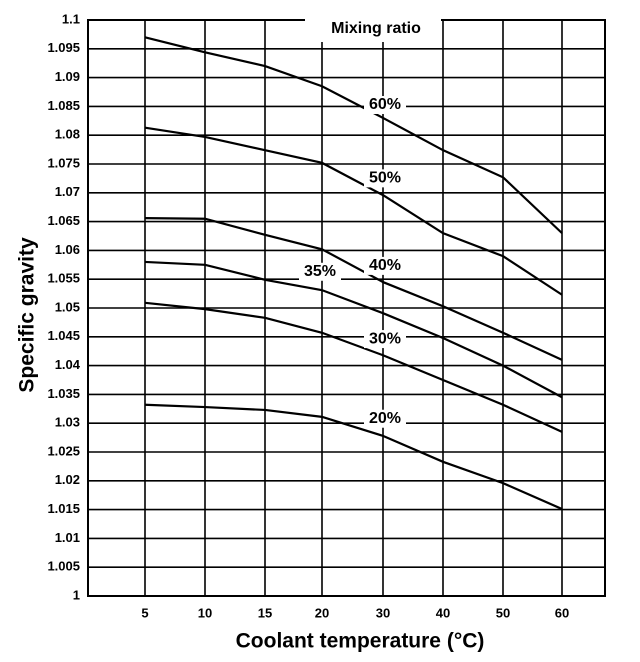 This screenshot has width=640, height=662. I want to click on series-label: 50%, so click(385, 178).